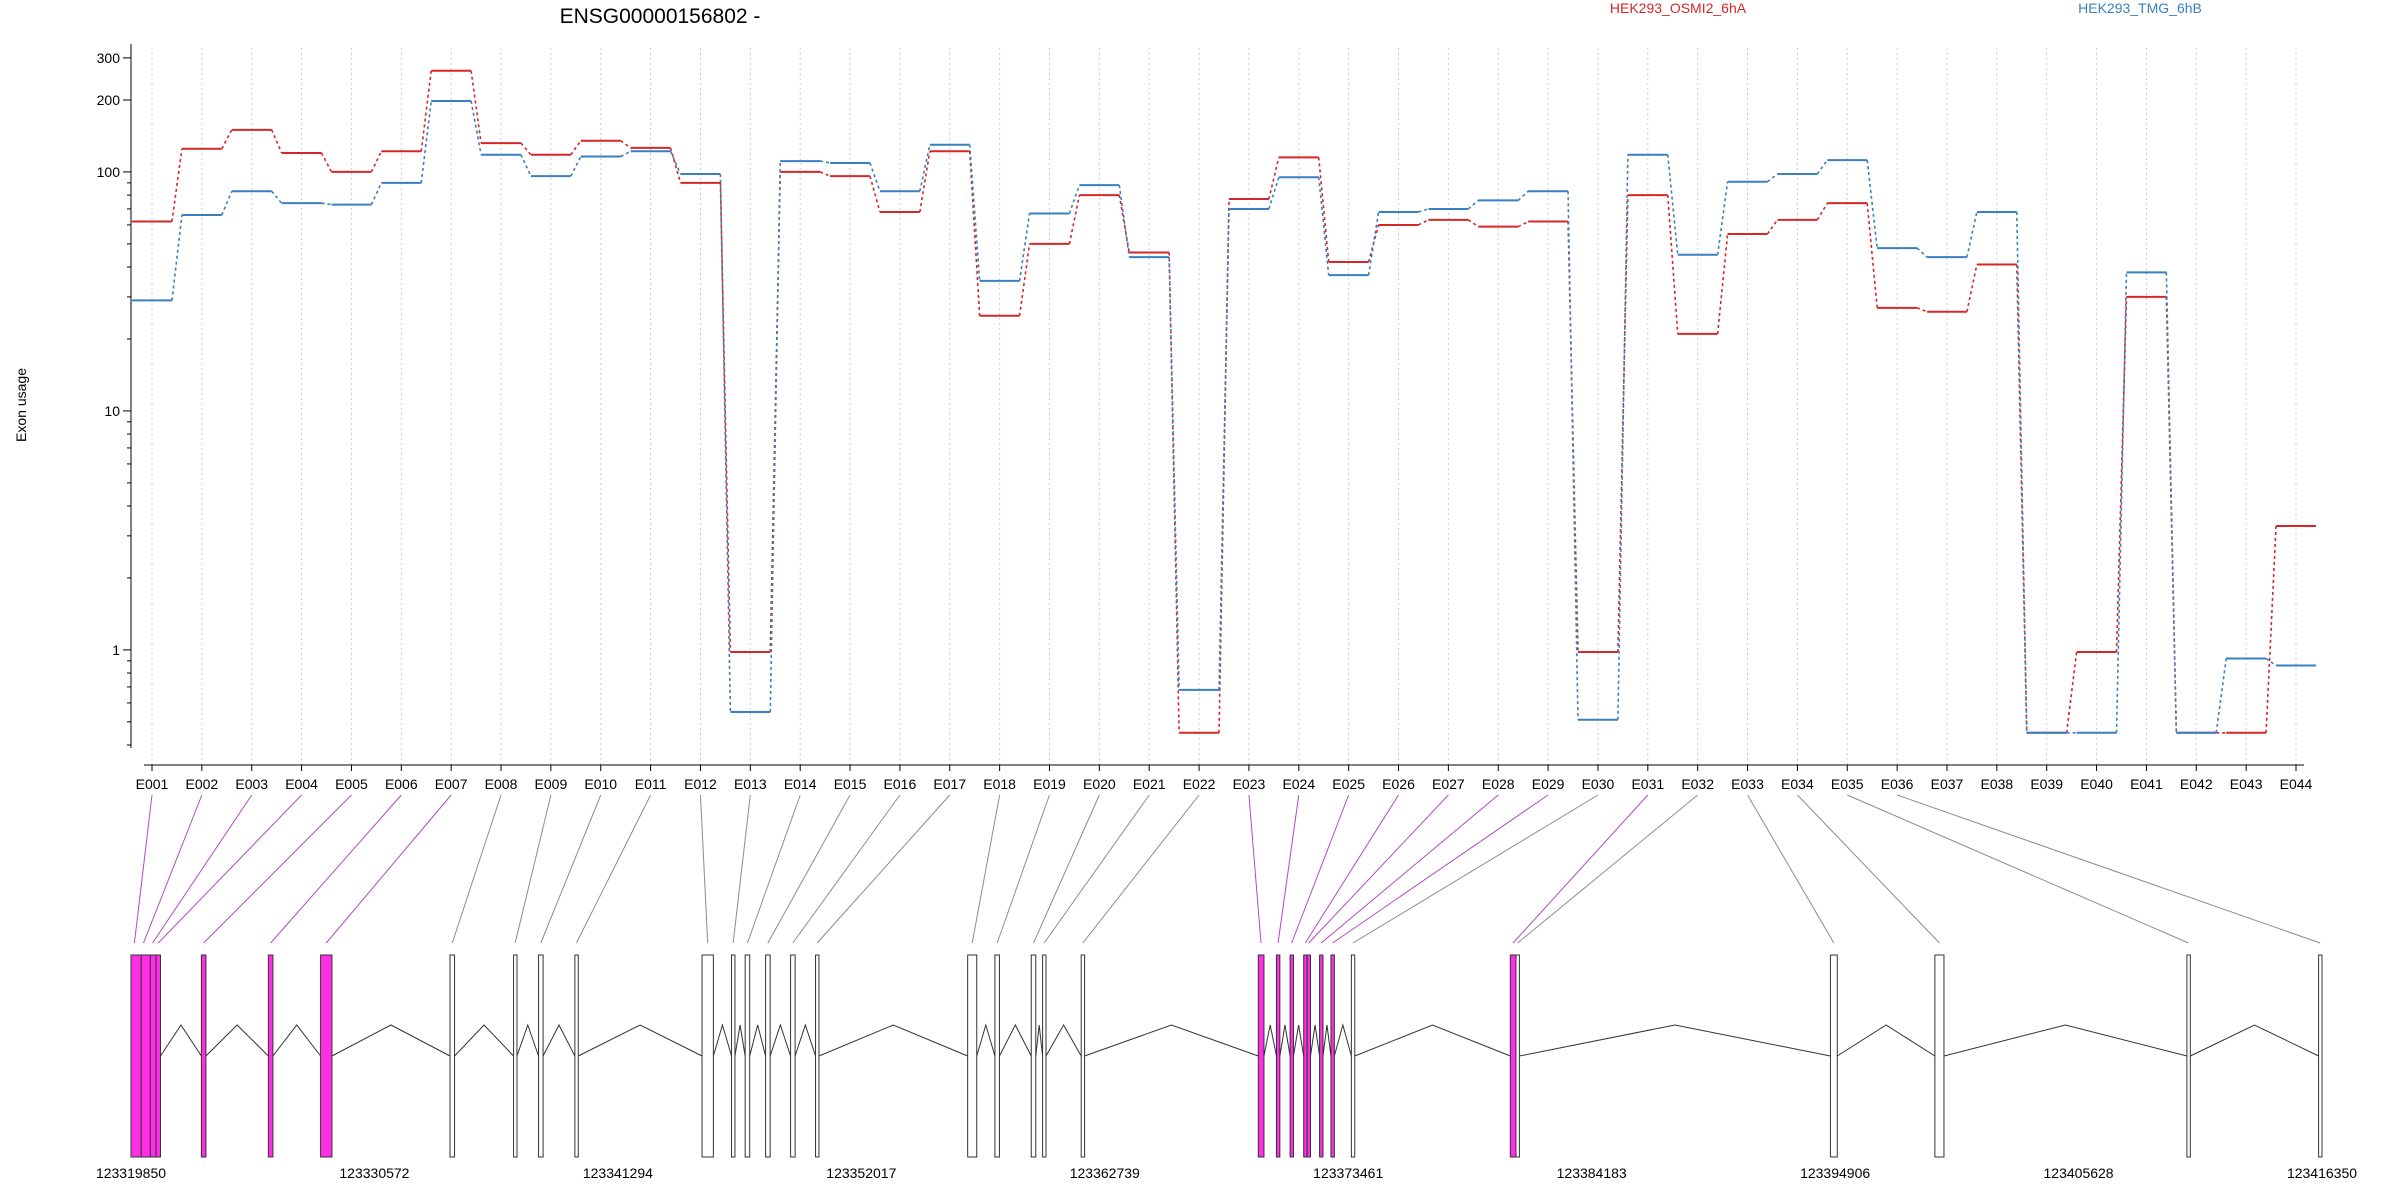  Describe the element at coordinates (660, 16) in the screenshot. I see `chart-title: ENSG00000156802 -` at that location.